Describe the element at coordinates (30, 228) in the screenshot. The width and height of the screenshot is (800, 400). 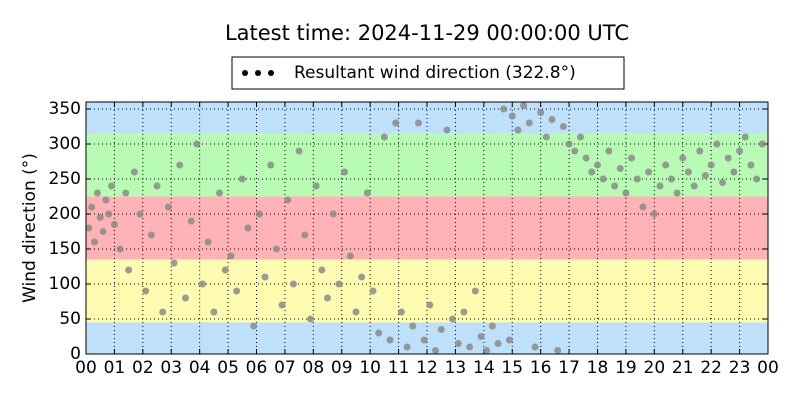
I see `y-axis-label: Wind direction (°)` at that location.